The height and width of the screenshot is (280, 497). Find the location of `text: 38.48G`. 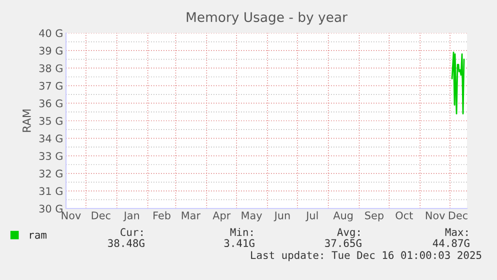

text: 38.48G is located at coordinates (126, 243).